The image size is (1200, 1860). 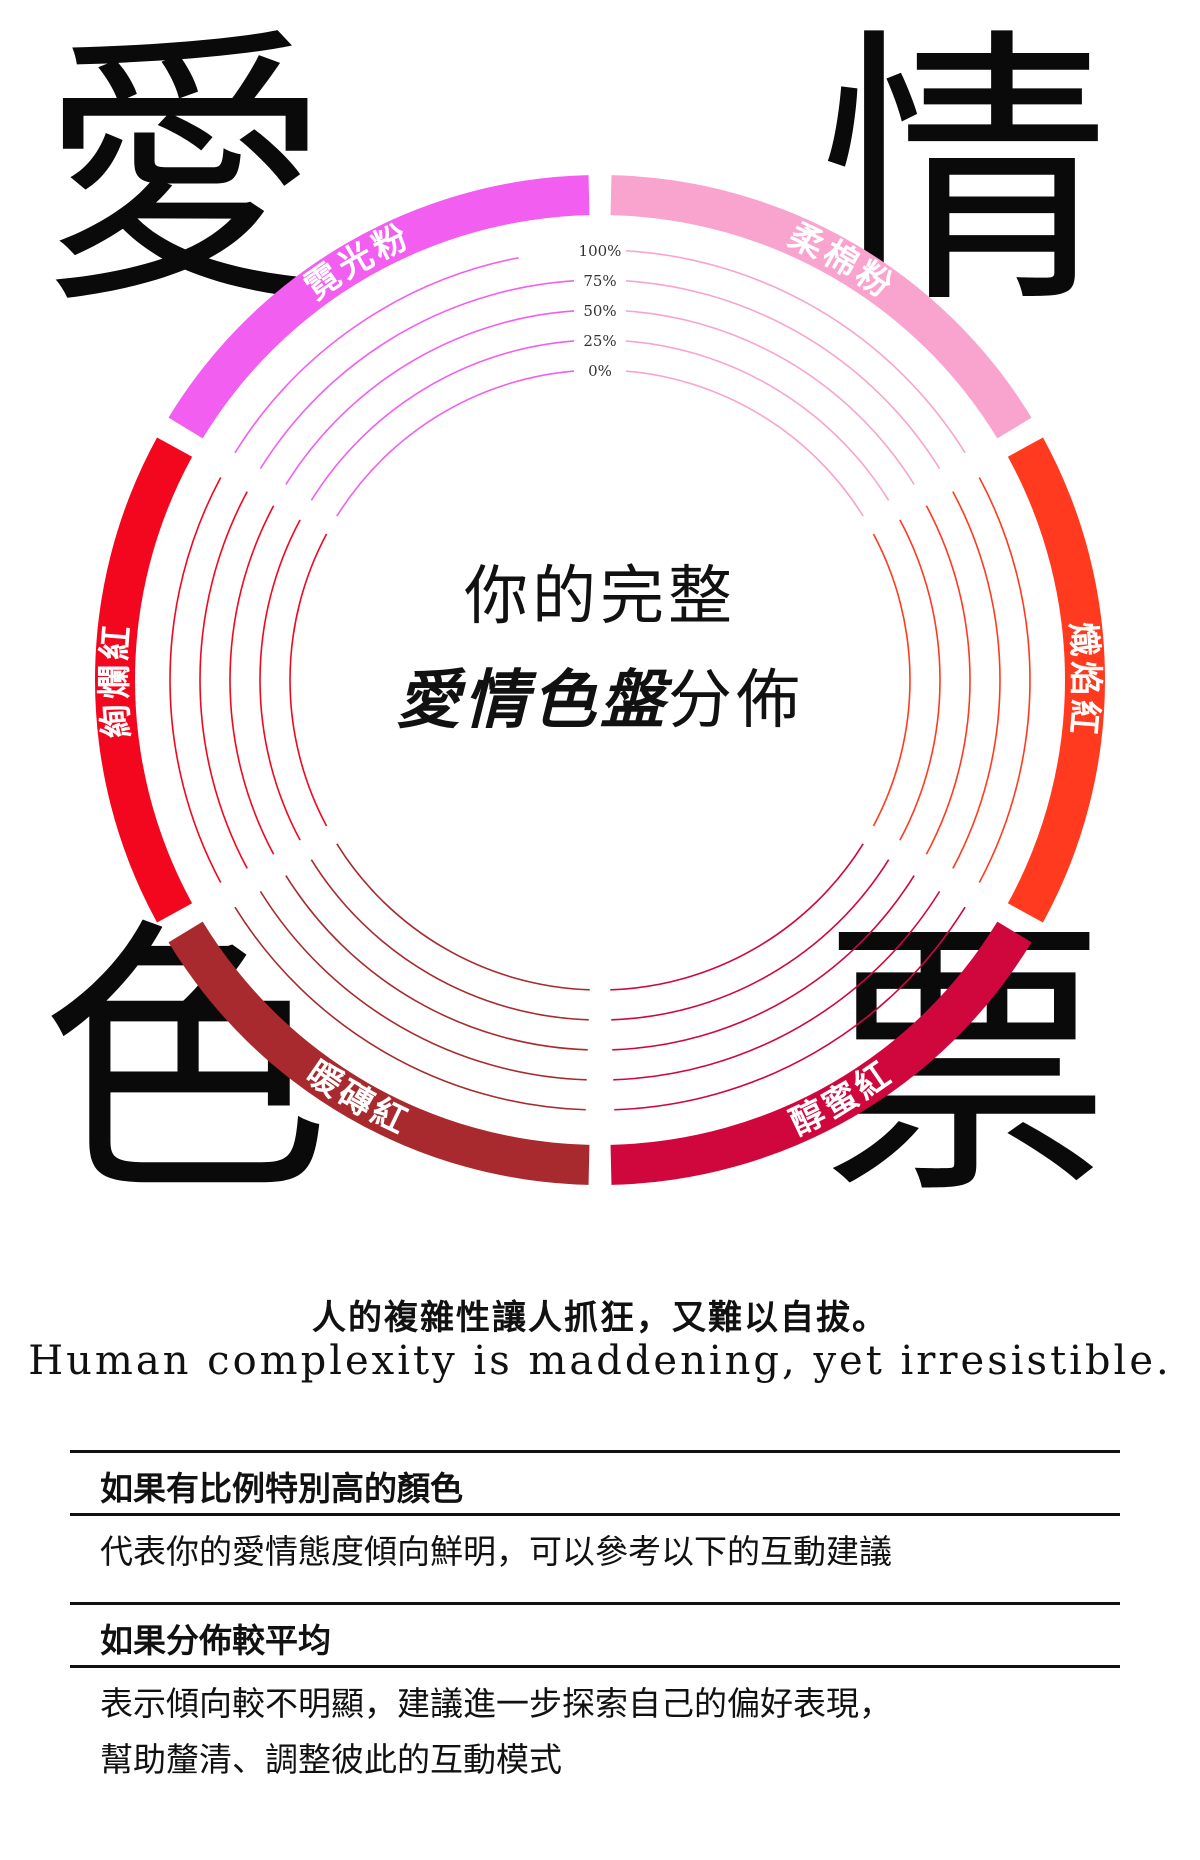 I want to click on scale-tick-label: 25%, so click(x=599, y=341).